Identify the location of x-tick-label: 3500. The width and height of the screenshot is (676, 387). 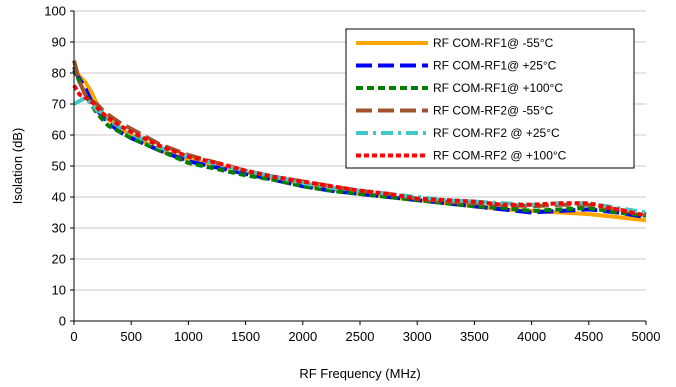
(474, 336).